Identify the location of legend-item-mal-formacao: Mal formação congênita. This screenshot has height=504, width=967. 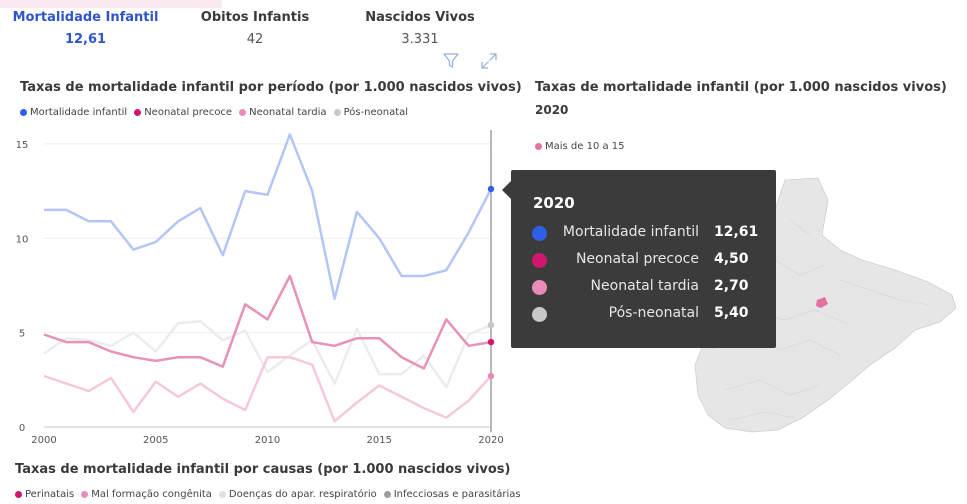
(146, 494).